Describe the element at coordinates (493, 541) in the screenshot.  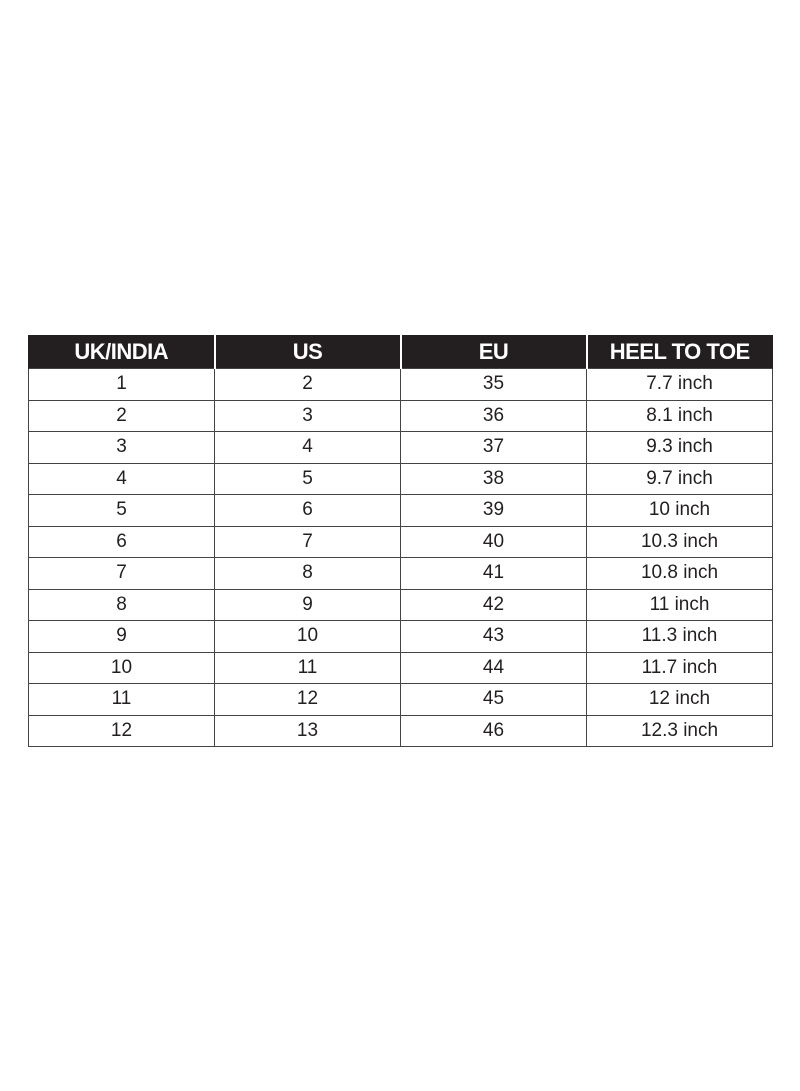
I see `table-cell: 40` at that location.